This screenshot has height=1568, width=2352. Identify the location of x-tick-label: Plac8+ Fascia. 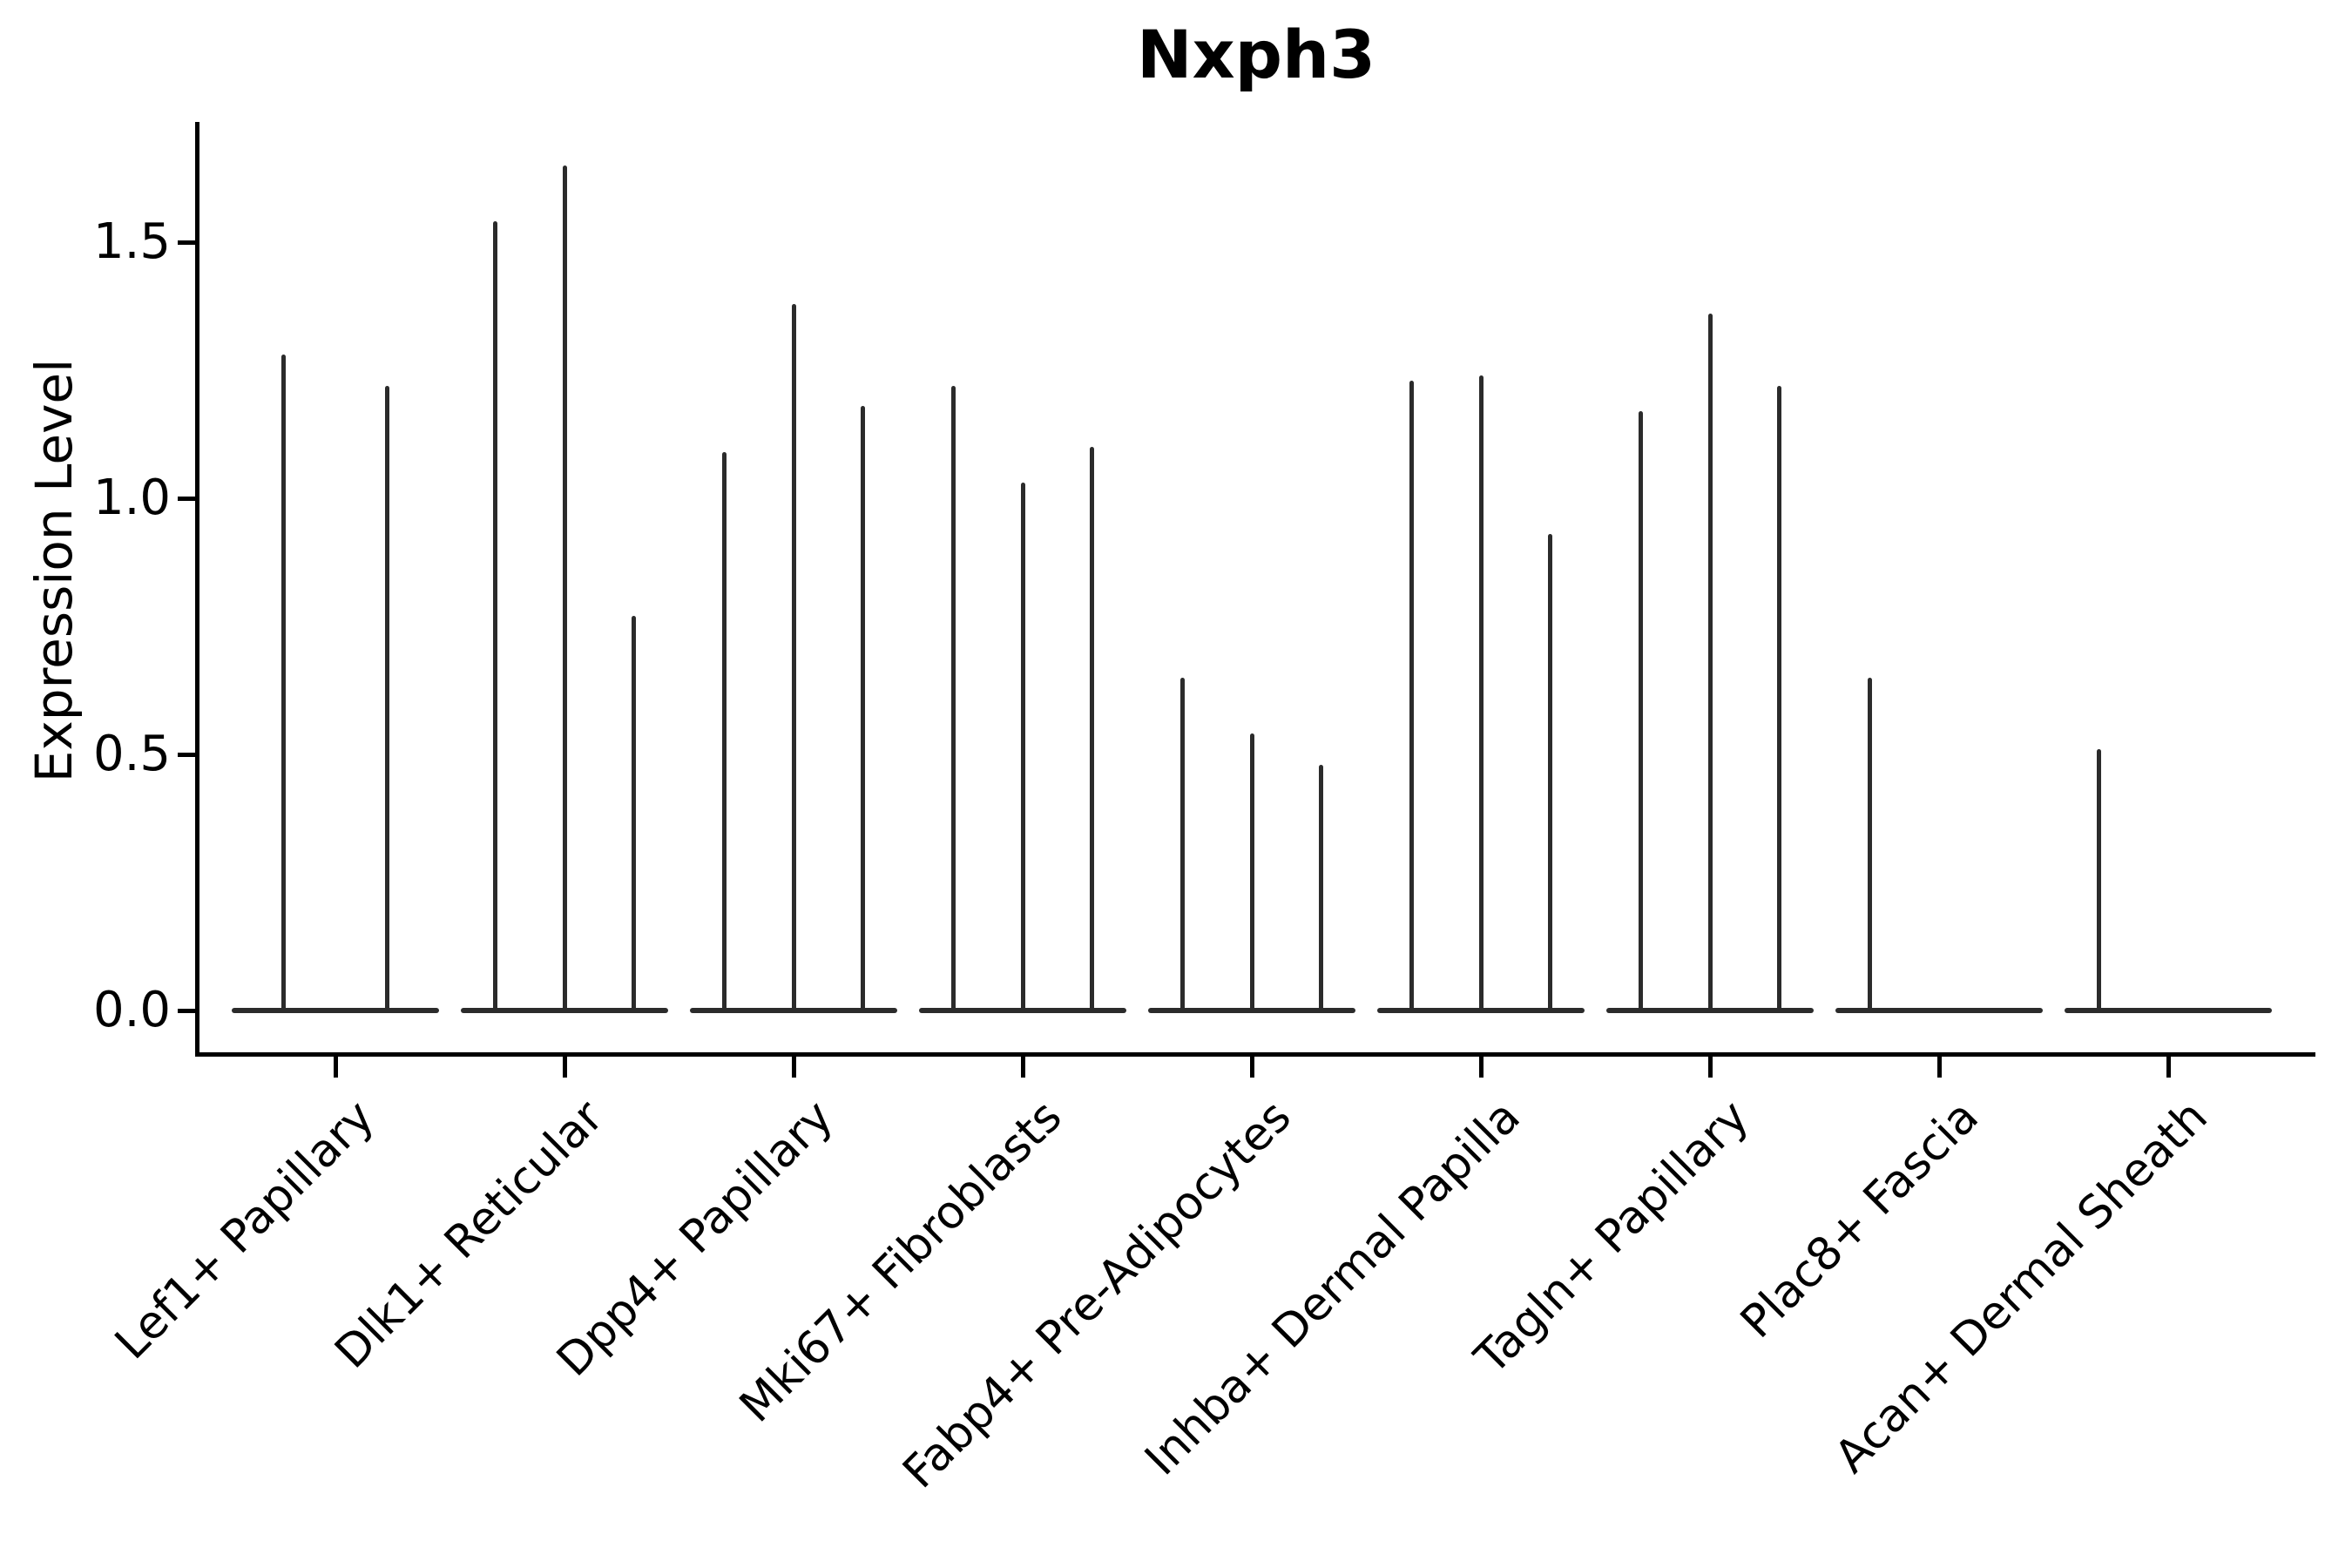
(1859, 1219).